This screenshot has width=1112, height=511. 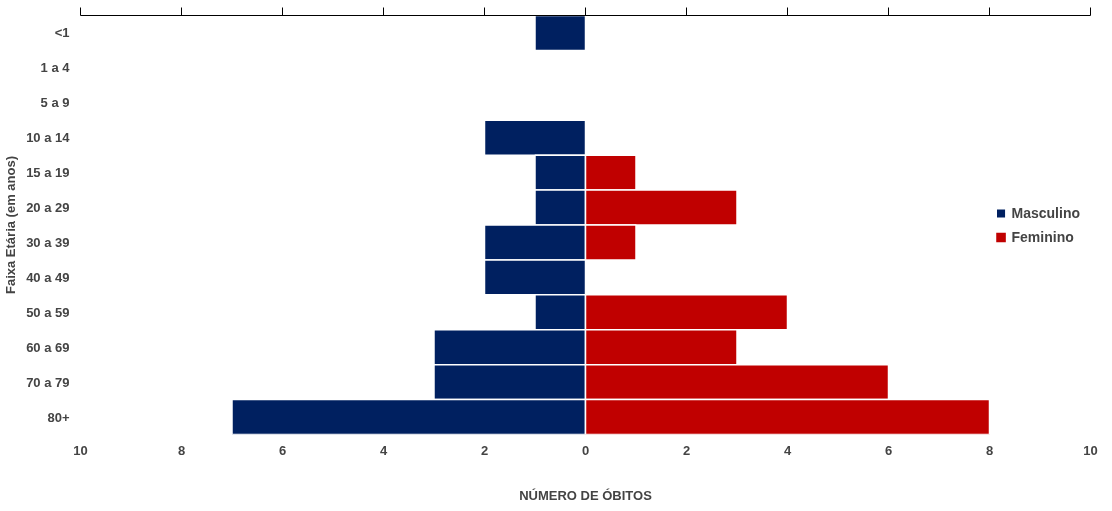 I want to click on y-tick-label: 30 a 39, so click(x=48, y=242).